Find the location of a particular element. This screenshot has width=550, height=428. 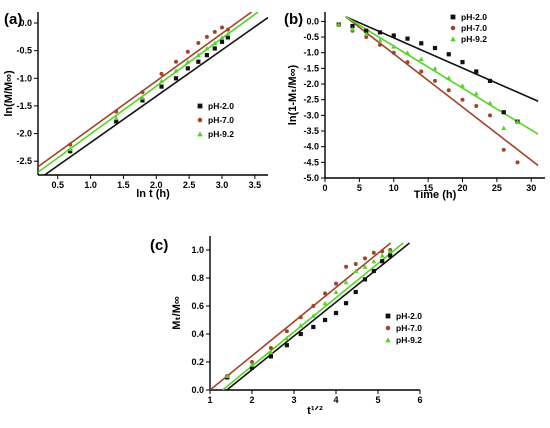

panel-c-legend-label: pH-7.0 is located at coordinates (409, 328).